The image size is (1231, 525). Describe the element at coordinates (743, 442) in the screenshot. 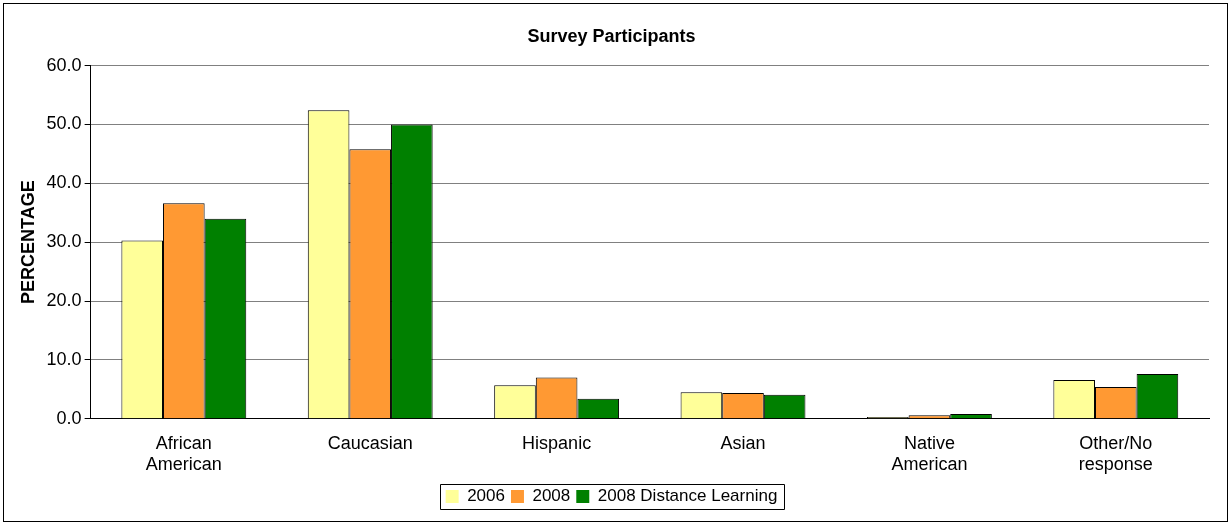

I see `x-tick-label: Asian` at that location.